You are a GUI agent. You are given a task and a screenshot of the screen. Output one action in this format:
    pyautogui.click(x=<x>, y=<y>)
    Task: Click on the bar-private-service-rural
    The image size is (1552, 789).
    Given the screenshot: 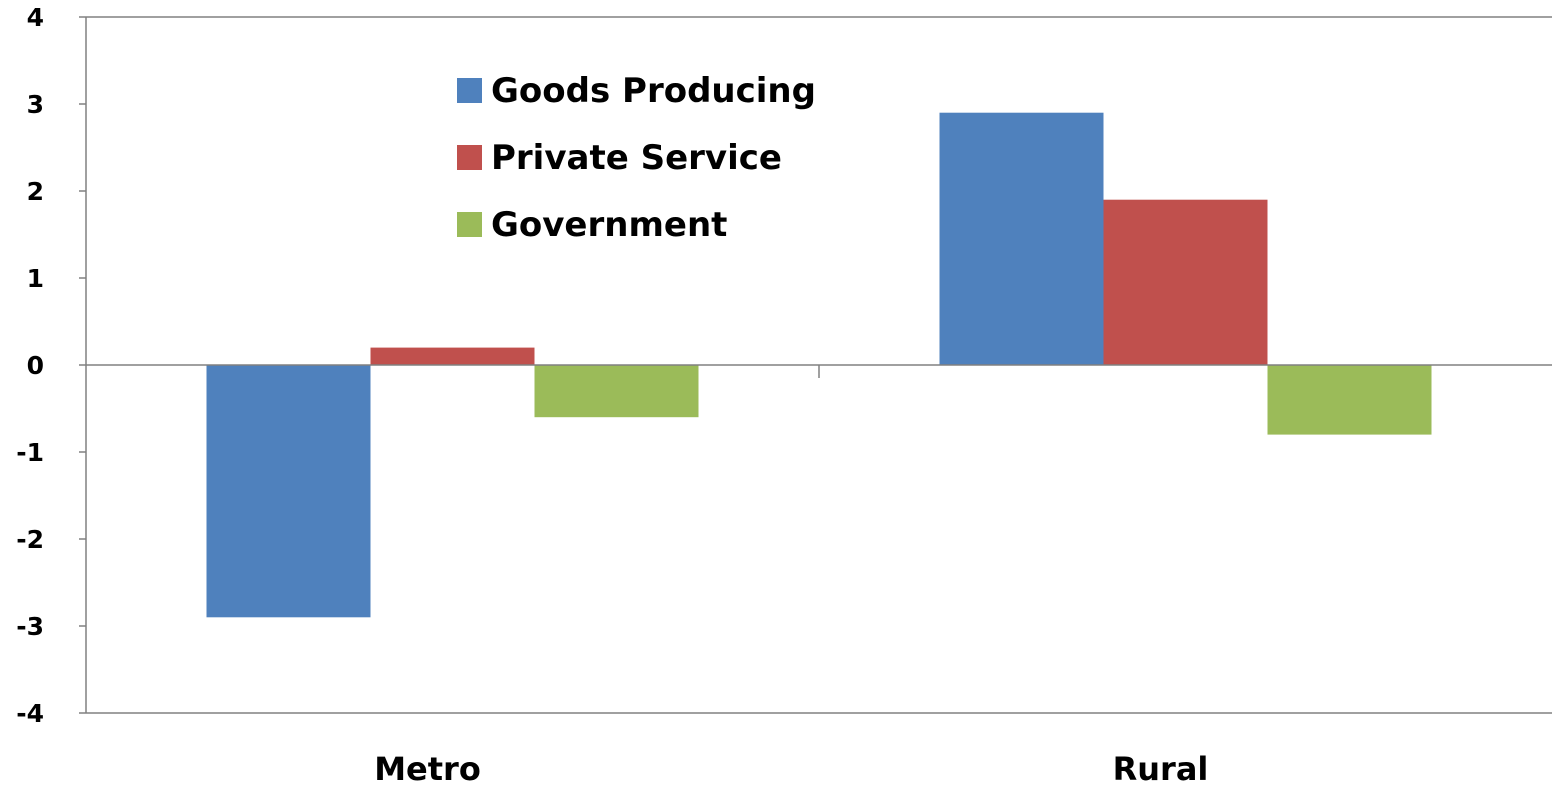 What is the action you would take?
    pyautogui.click(x=1185, y=282)
    